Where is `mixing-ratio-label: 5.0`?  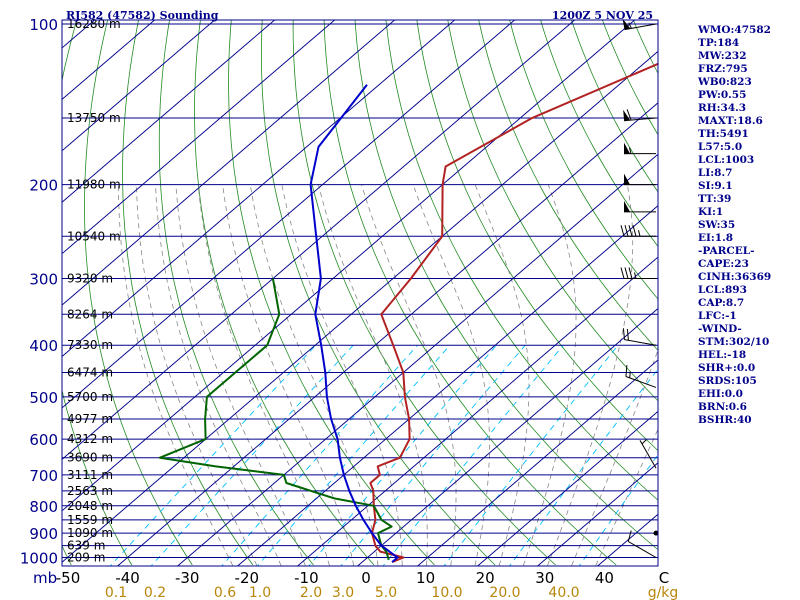
mixing-ratio-label: 5.0 is located at coordinates (386, 592).